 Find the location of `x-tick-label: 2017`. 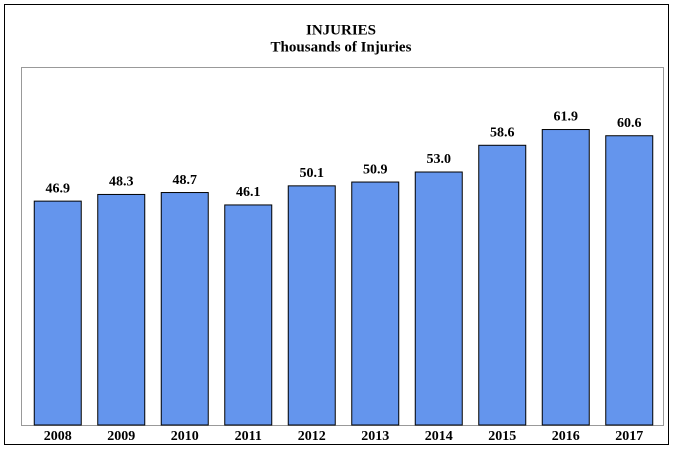

x-tick-label: 2017 is located at coordinates (629, 436).